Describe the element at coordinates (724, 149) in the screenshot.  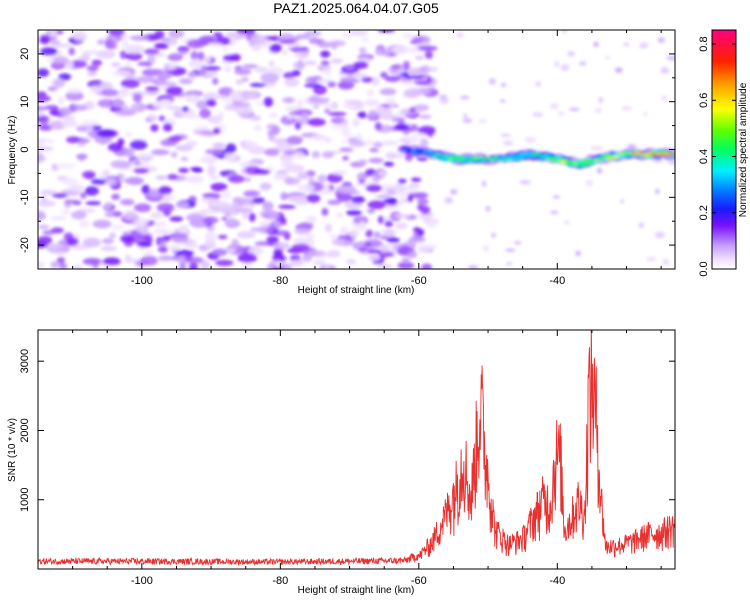
I see `colorbar-frame` at that location.